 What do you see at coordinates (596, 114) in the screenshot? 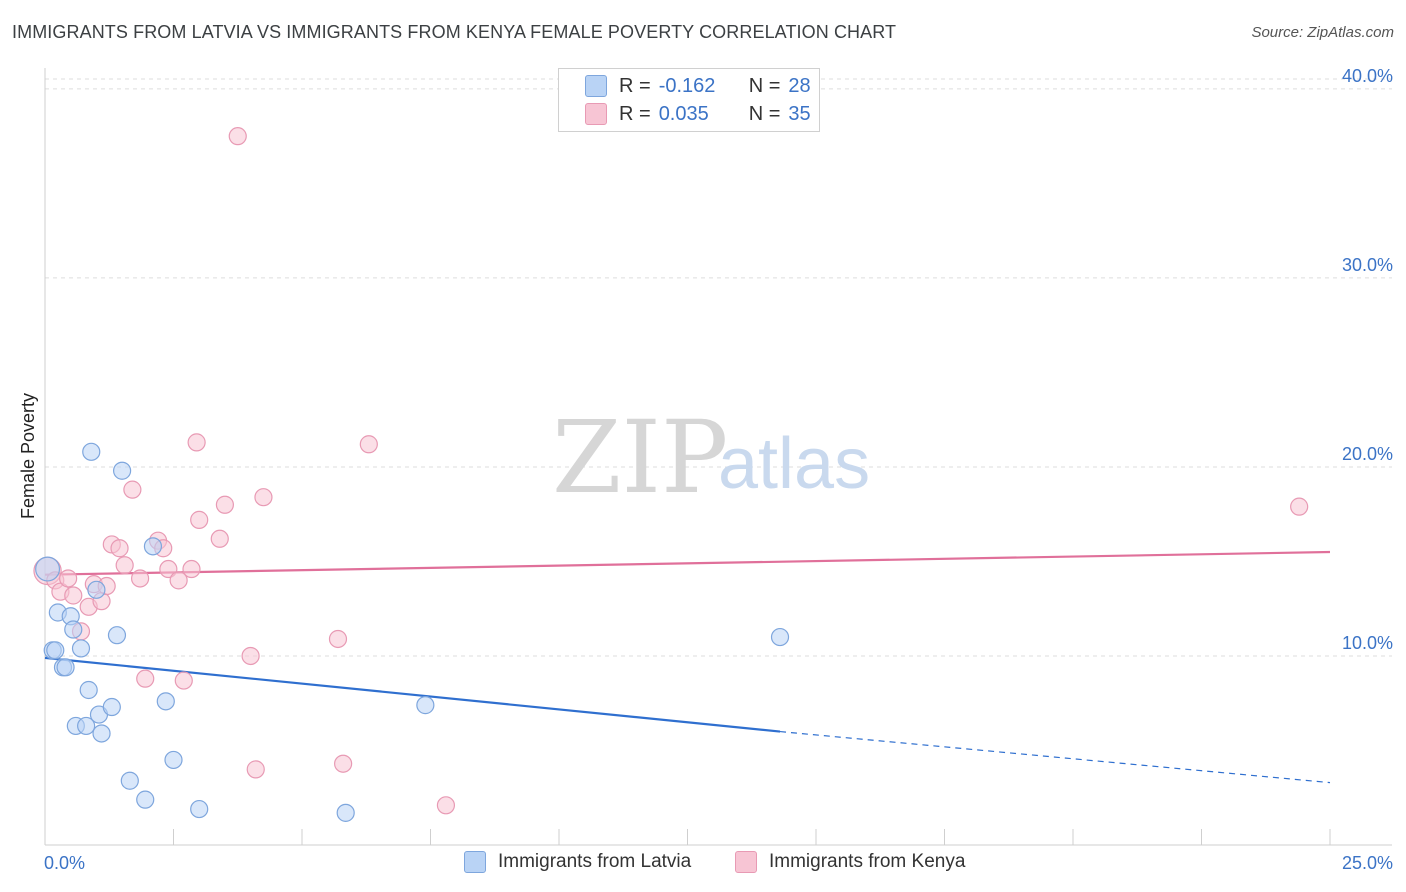
I see `kenya-swatch` at bounding box center [596, 114].